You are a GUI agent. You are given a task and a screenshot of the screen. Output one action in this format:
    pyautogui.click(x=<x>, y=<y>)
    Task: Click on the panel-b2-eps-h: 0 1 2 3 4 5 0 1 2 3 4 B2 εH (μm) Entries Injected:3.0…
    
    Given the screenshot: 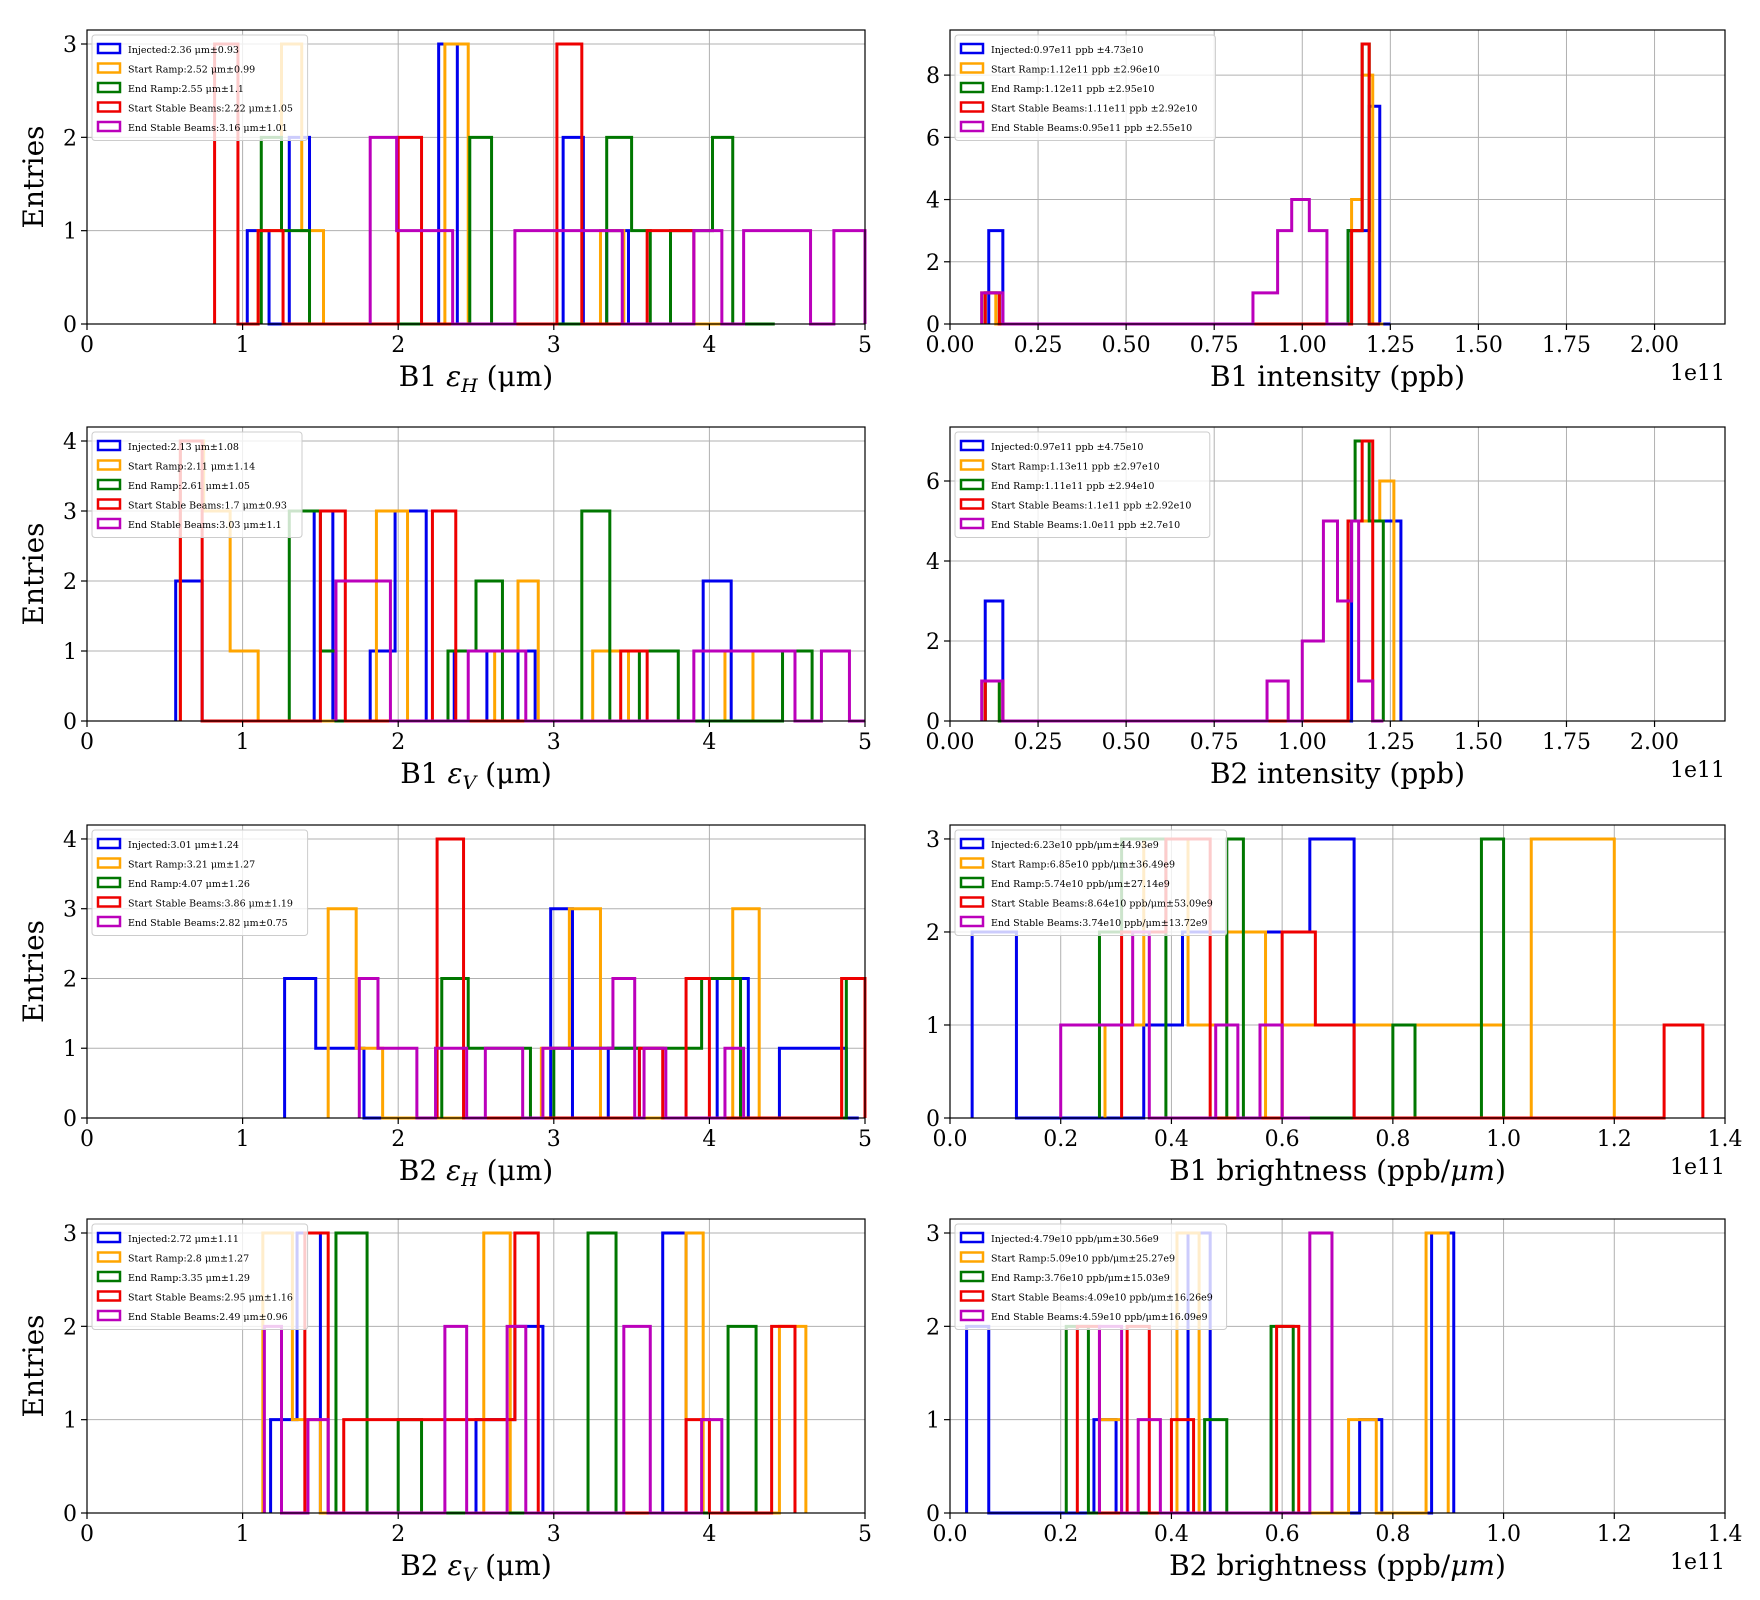 What is the action you would take?
    pyautogui.click(x=444, y=1007)
    